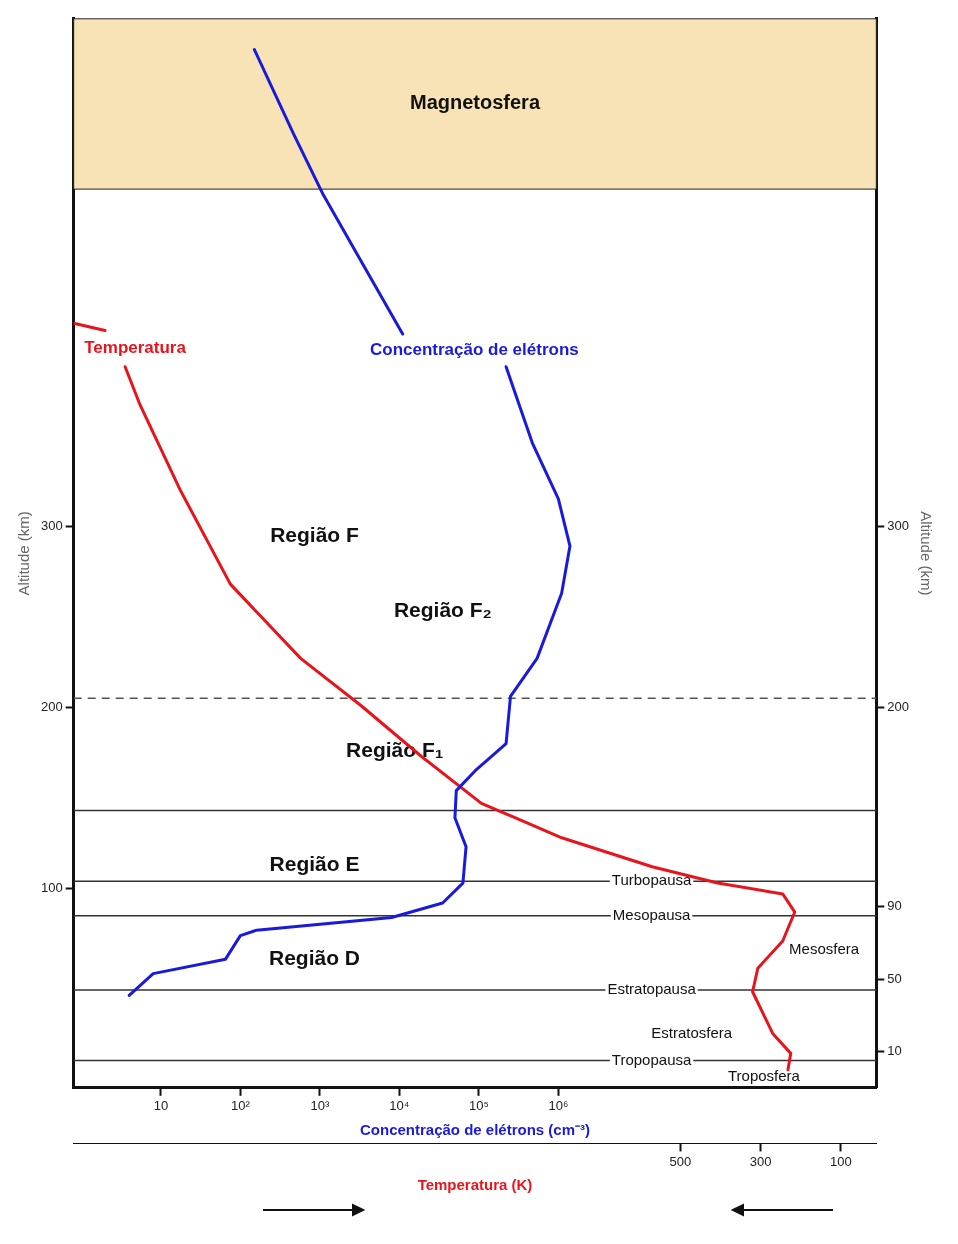 This screenshot has height=1244, width=958. What do you see at coordinates (651, 1059) in the screenshot?
I see `ref-line-label: Tropopausa` at bounding box center [651, 1059].